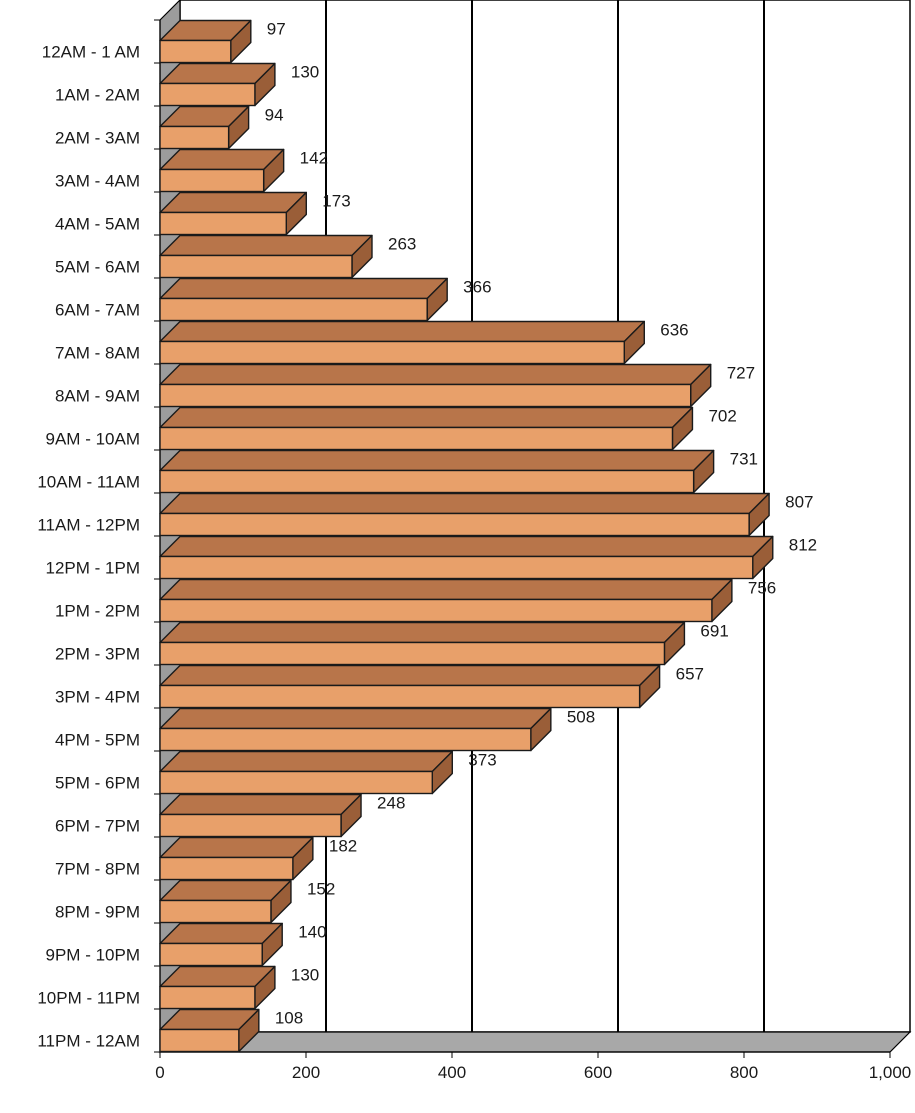  Describe the element at coordinates (88, 525) in the screenshot. I see `category-label: 11AM - 12PM` at that location.